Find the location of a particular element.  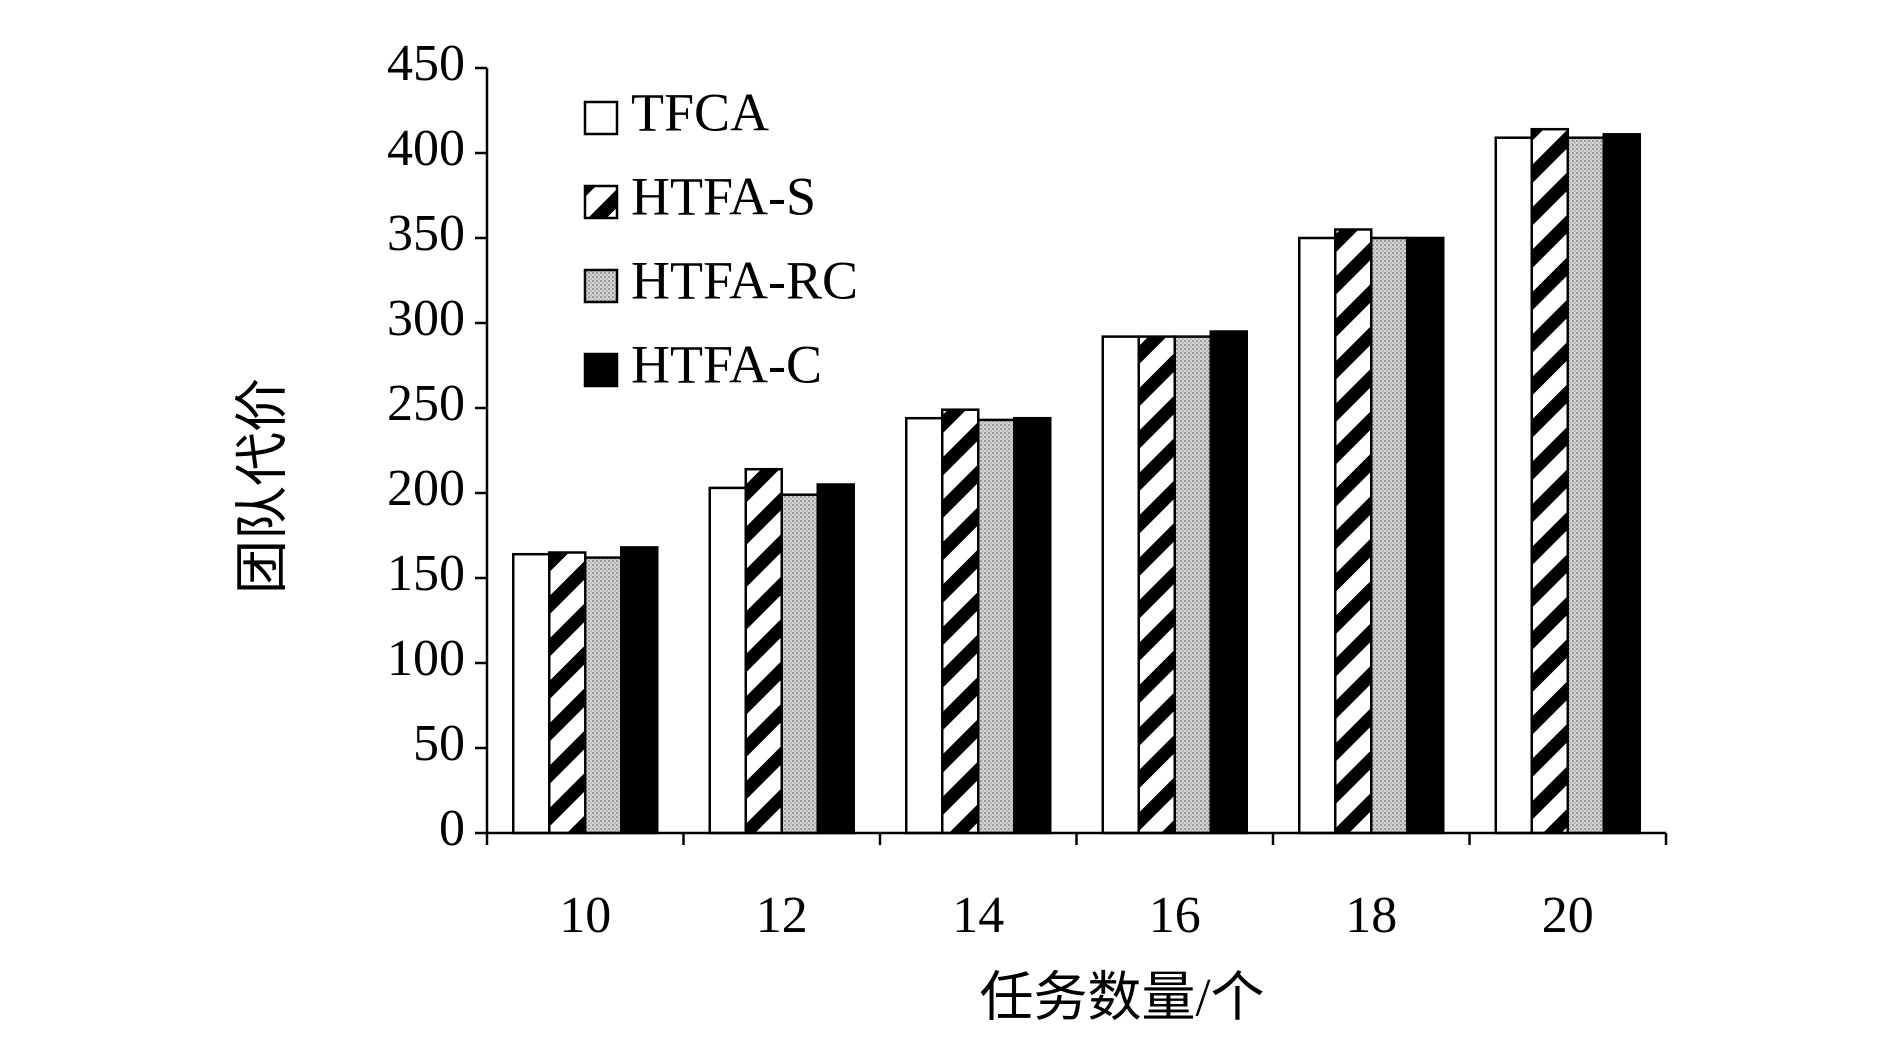

x-axis-title: 任务数量/个 is located at coordinates (1121, 997).